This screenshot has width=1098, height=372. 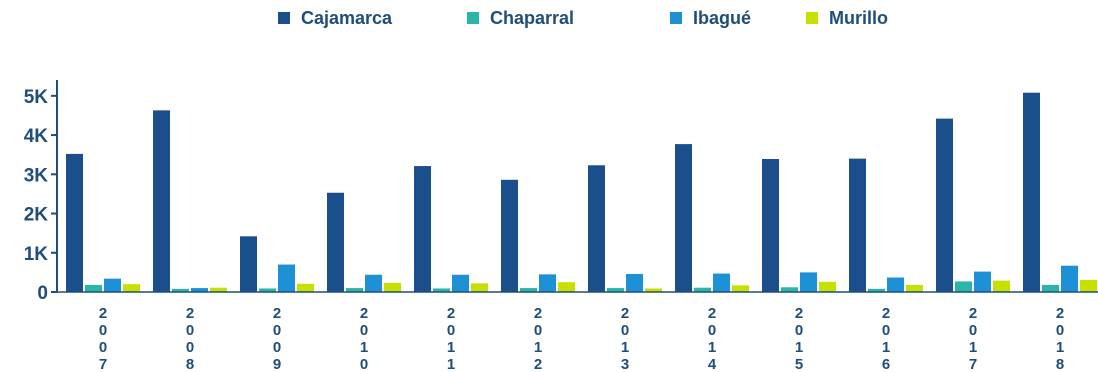 What do you see at coordinates (1001, 286) in the screenshot?
I see `bar-murillo-2017` at bounding box center [1001, 286].